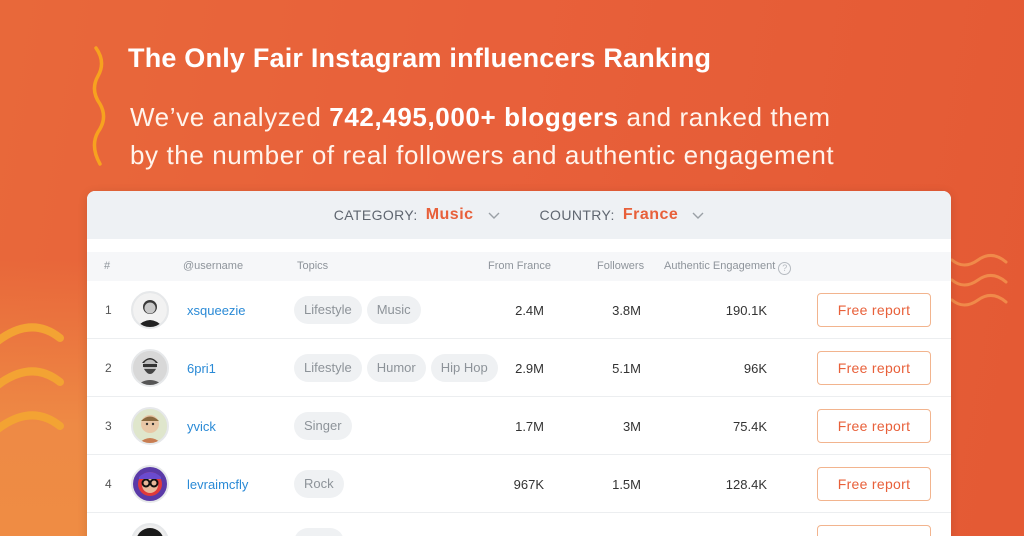  What do you see at coordinates (874, 530) in the screenshot?
I see `free-report-button` at bounding box center [874, 530].